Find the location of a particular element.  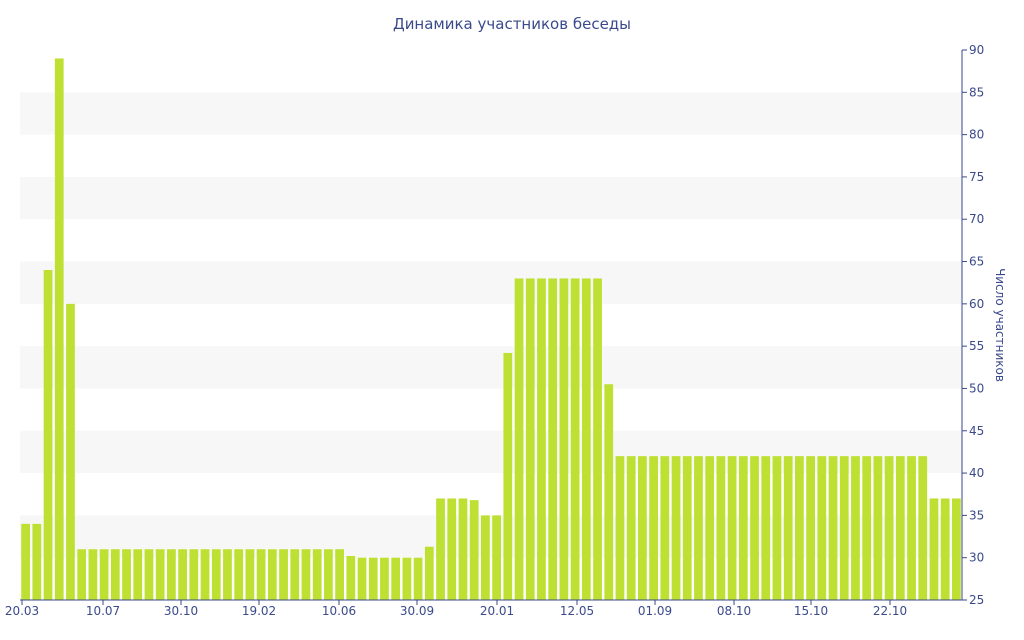

y-tick-label: 90 is located at coordinates (976, 50).